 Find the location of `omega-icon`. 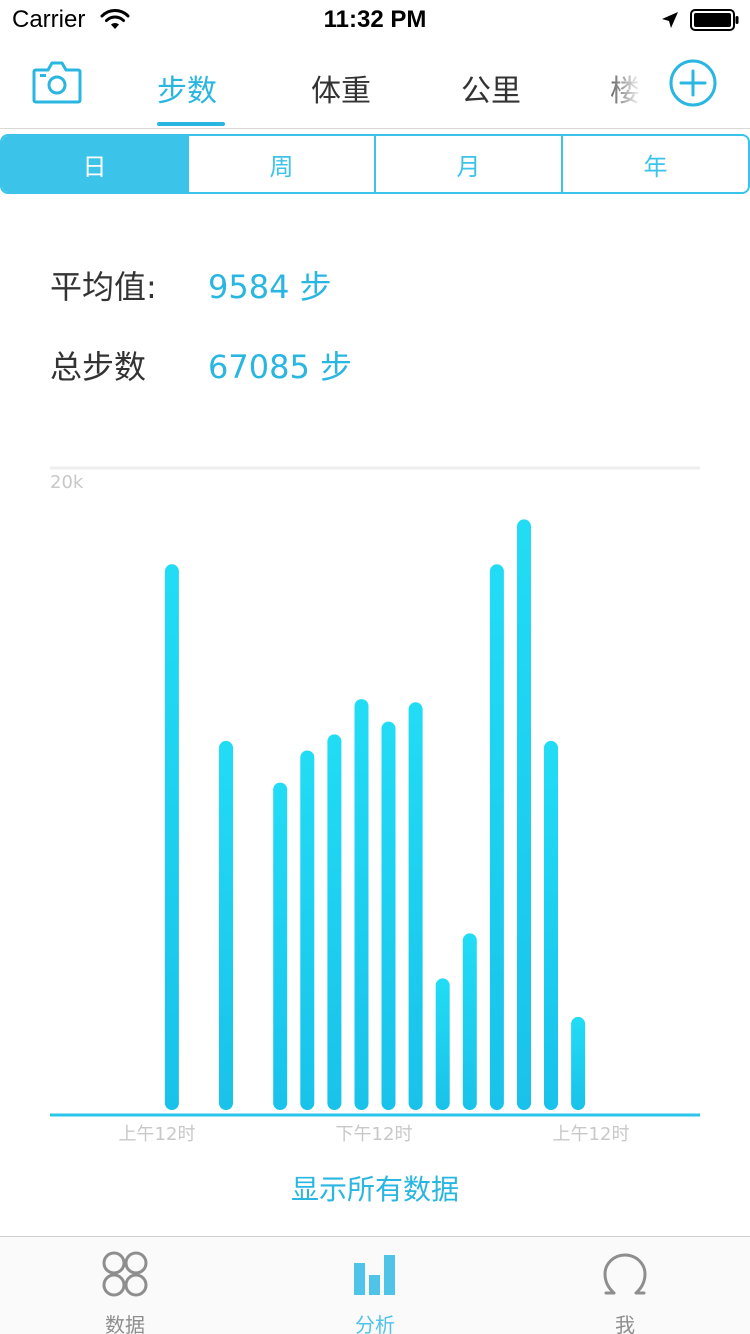

omega-icon is located at coordinates (625, 1274).